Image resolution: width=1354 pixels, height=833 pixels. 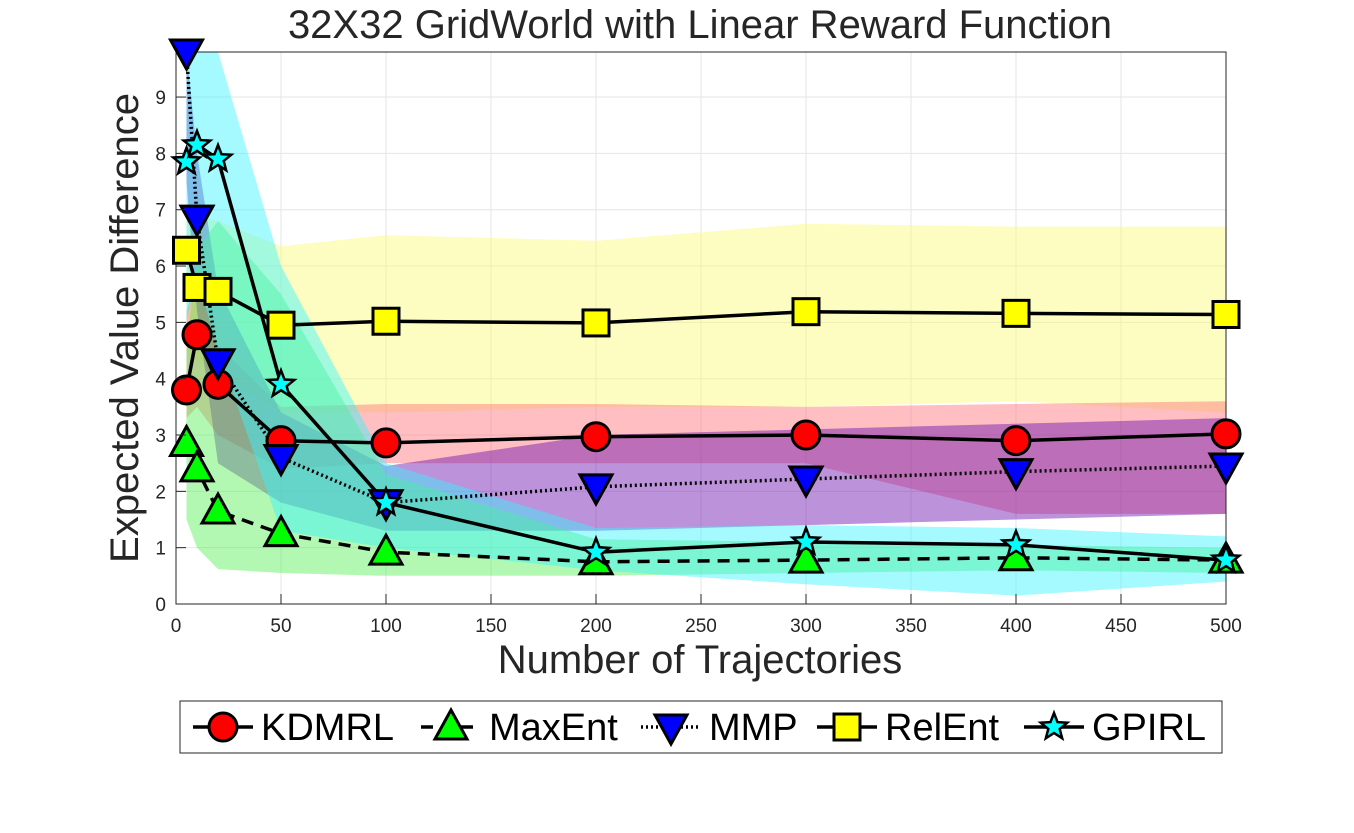 I want to click on x-tick-label: 200, so click(x=596, y=626).